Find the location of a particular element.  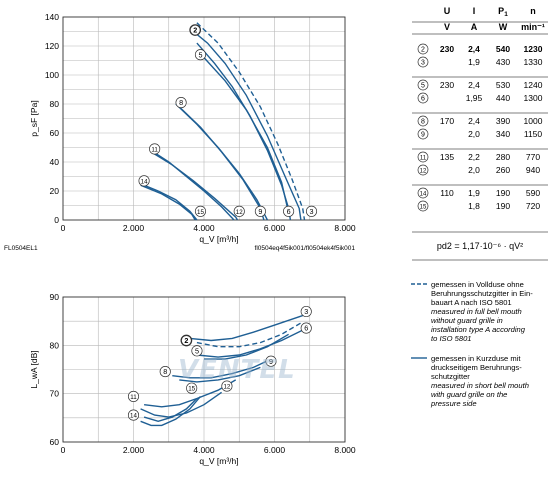

table-row: 14 110 1,9 190 590 is located at coordinates (478, 193).